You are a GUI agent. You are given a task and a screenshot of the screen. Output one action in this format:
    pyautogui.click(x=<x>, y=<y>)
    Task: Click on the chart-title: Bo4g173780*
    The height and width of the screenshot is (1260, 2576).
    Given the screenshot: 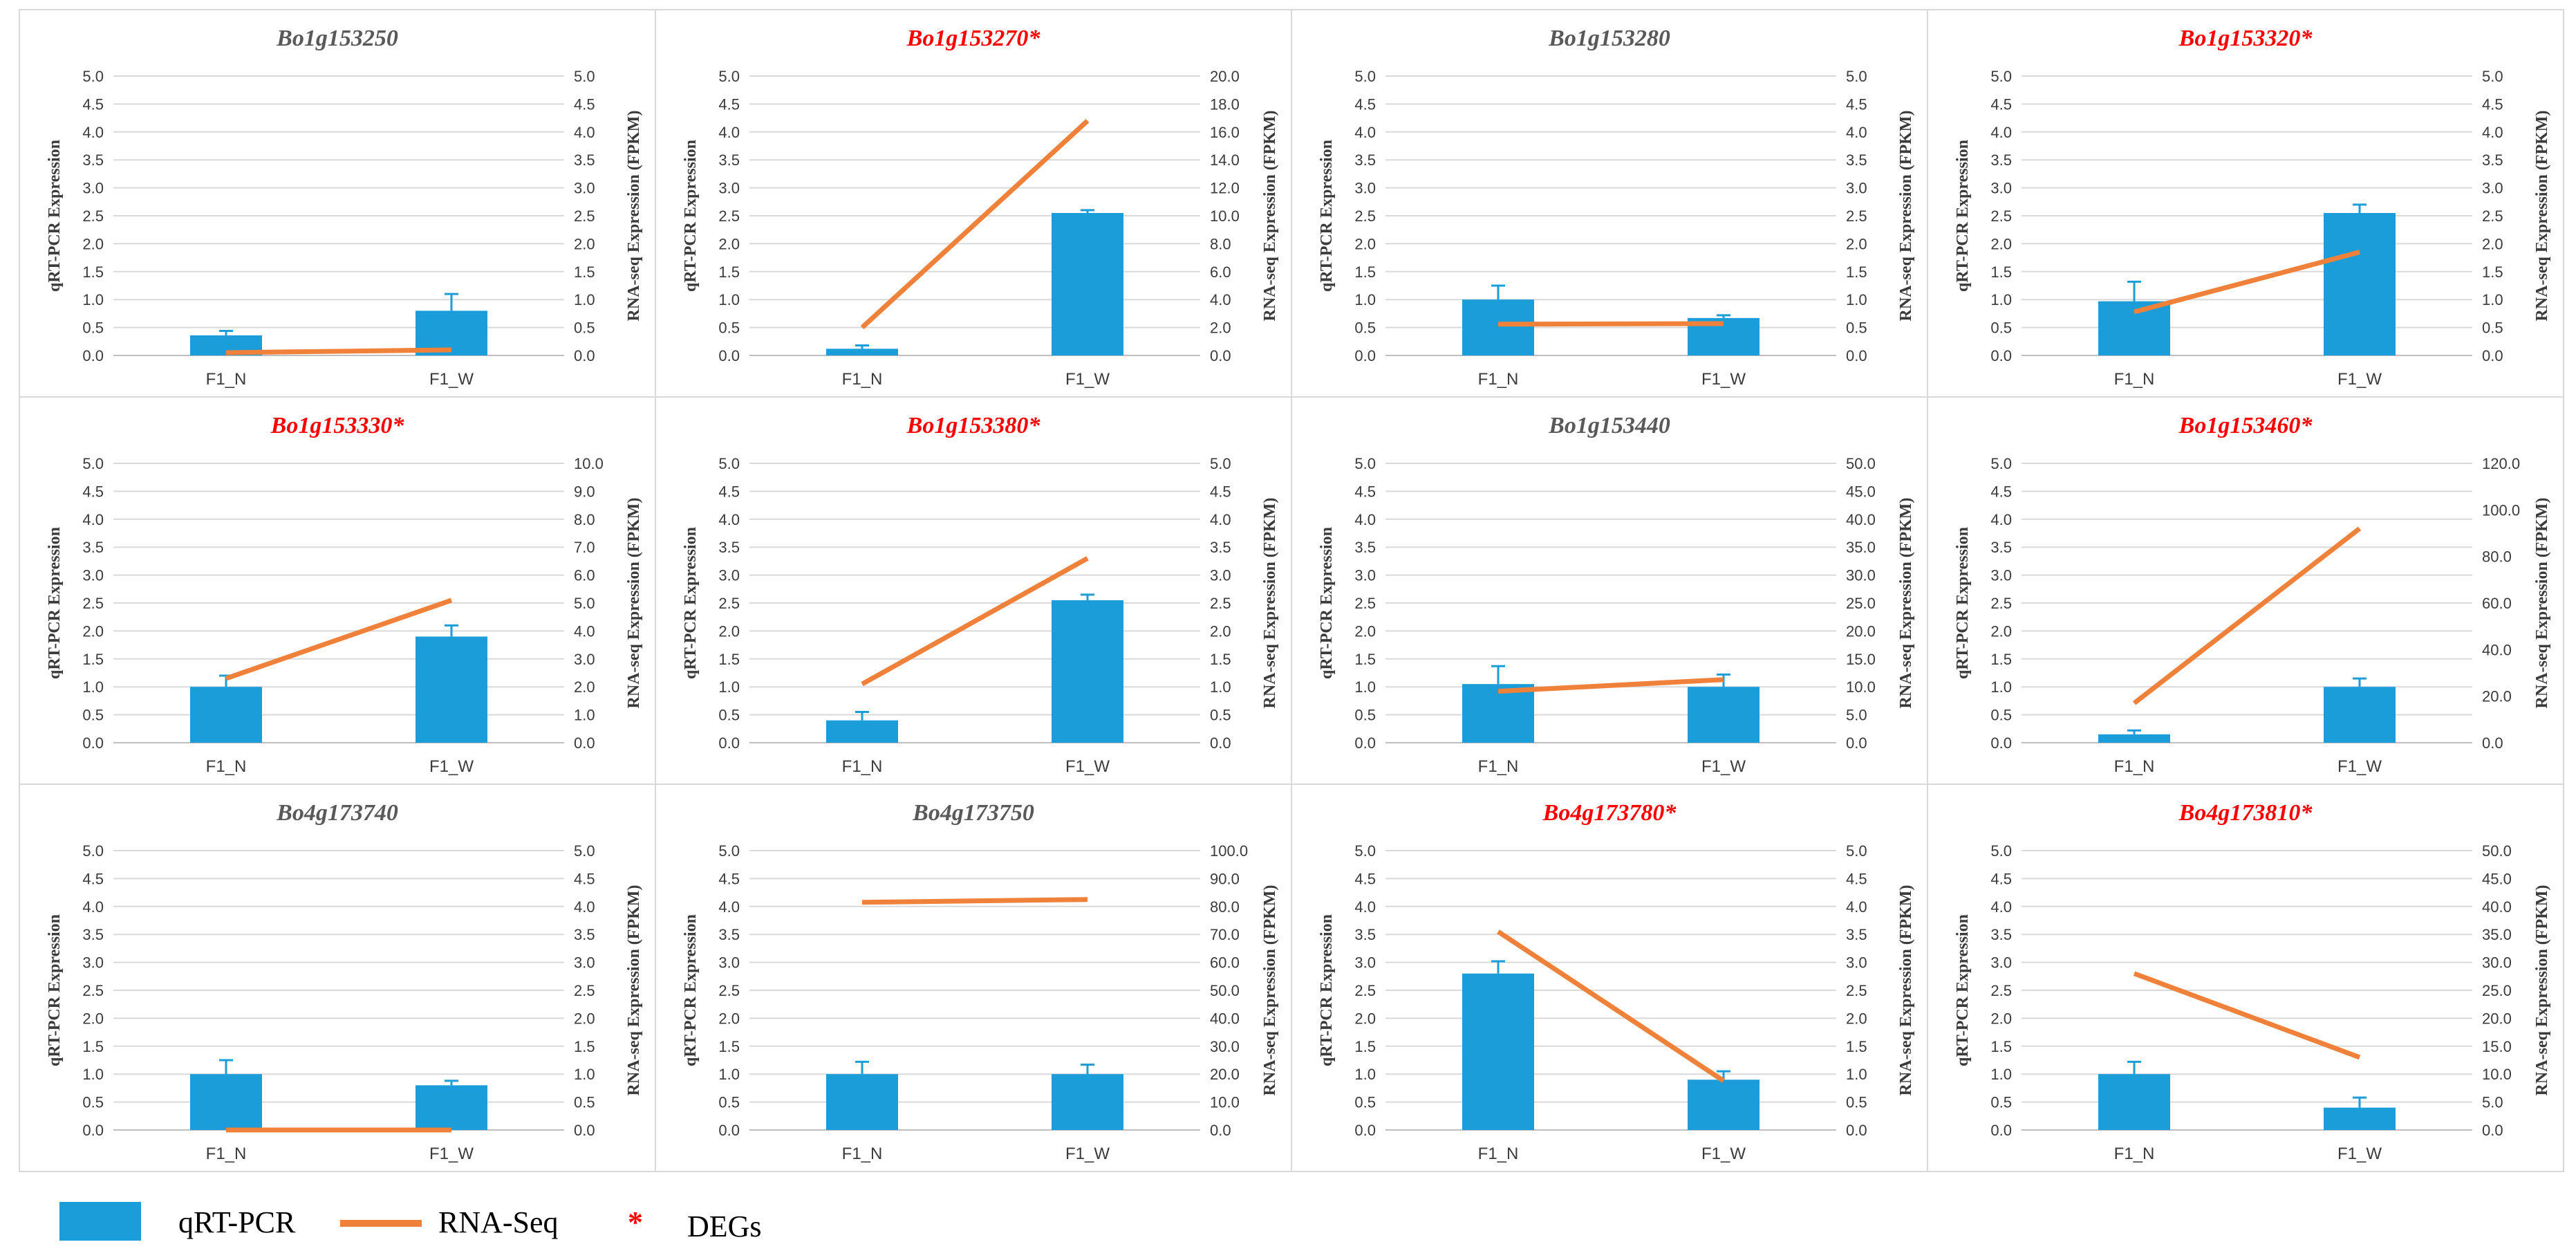 What is the action you would take?
    pyautogui.click(x=1609, y=813)
    